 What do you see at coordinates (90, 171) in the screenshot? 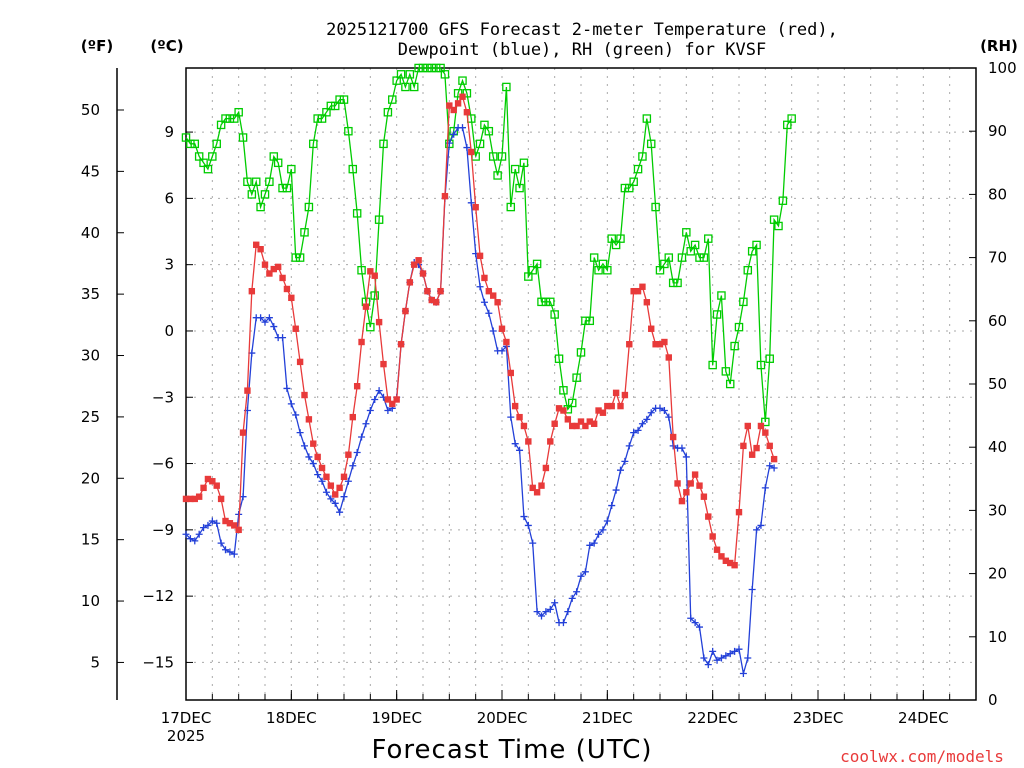
I see `fahrenheit-tick-label: 45` at bounding box center [90, 171].